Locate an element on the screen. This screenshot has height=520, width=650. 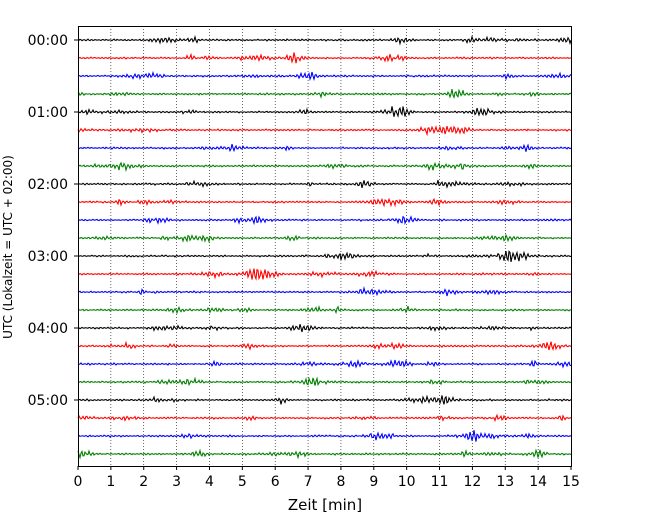
x-tick-label-5: 5 is located at coordinates (242, 482).